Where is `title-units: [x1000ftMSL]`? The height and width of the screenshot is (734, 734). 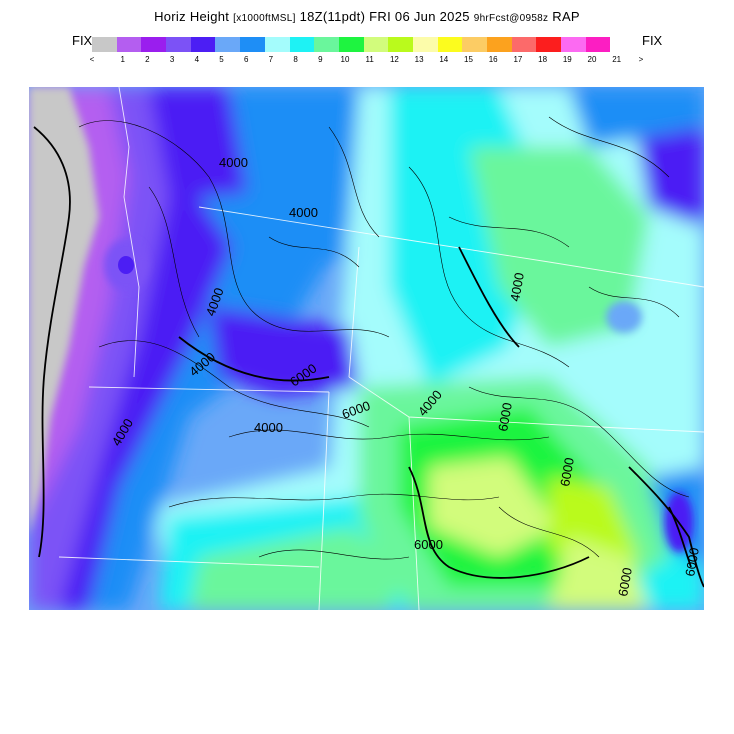
title-units: [x1000ftMSL] is located at coordinates (264, 18).